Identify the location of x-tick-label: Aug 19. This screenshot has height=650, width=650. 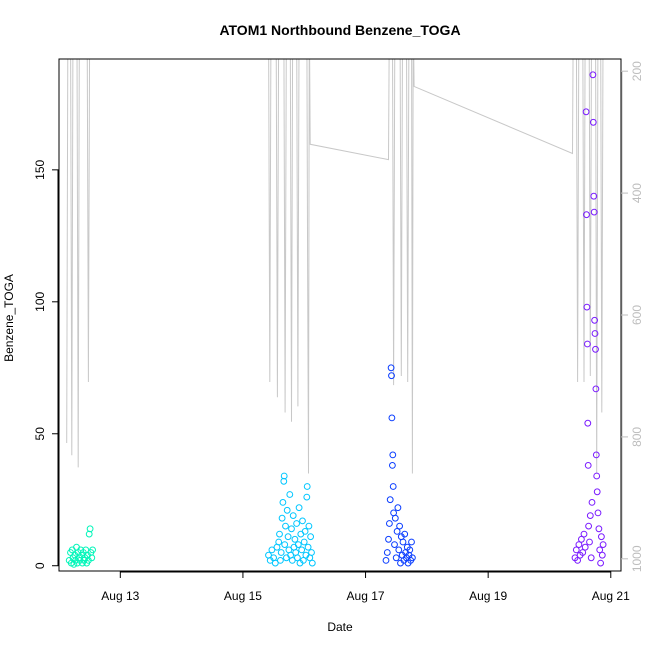
(488, 596).